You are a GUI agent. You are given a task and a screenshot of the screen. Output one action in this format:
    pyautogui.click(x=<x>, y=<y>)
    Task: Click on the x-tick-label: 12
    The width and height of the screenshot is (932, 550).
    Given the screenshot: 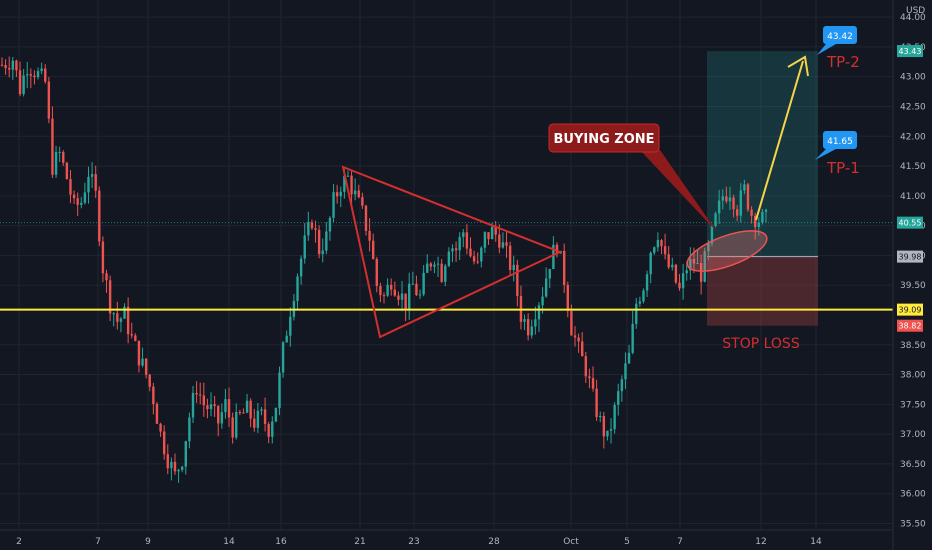 What is the action you would take?
    pyautogui.click(x=760, y=542)
    